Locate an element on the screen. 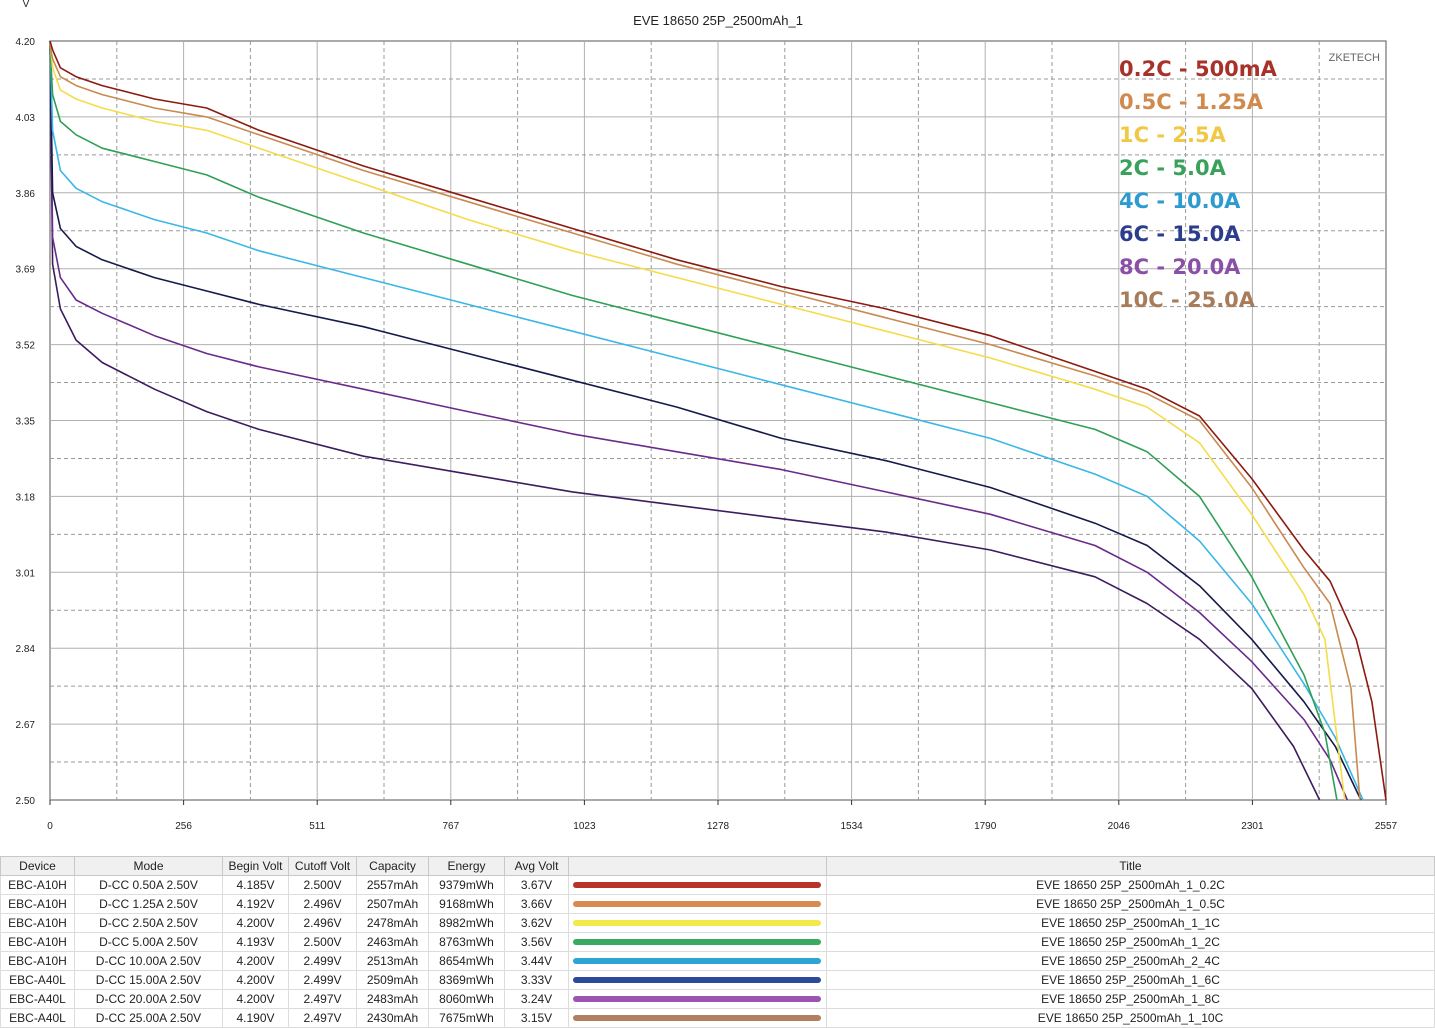 The width and height of the screenshot is (1435, 1028). cell-cutoff-volt: 2.496V is located at coordinates (322, 923).